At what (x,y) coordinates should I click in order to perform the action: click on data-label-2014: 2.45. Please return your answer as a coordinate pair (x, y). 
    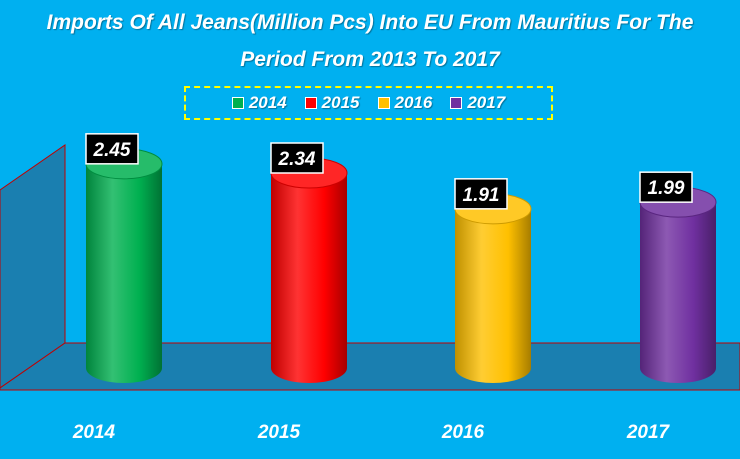
    Looking at the image, I should click on (112, 150).